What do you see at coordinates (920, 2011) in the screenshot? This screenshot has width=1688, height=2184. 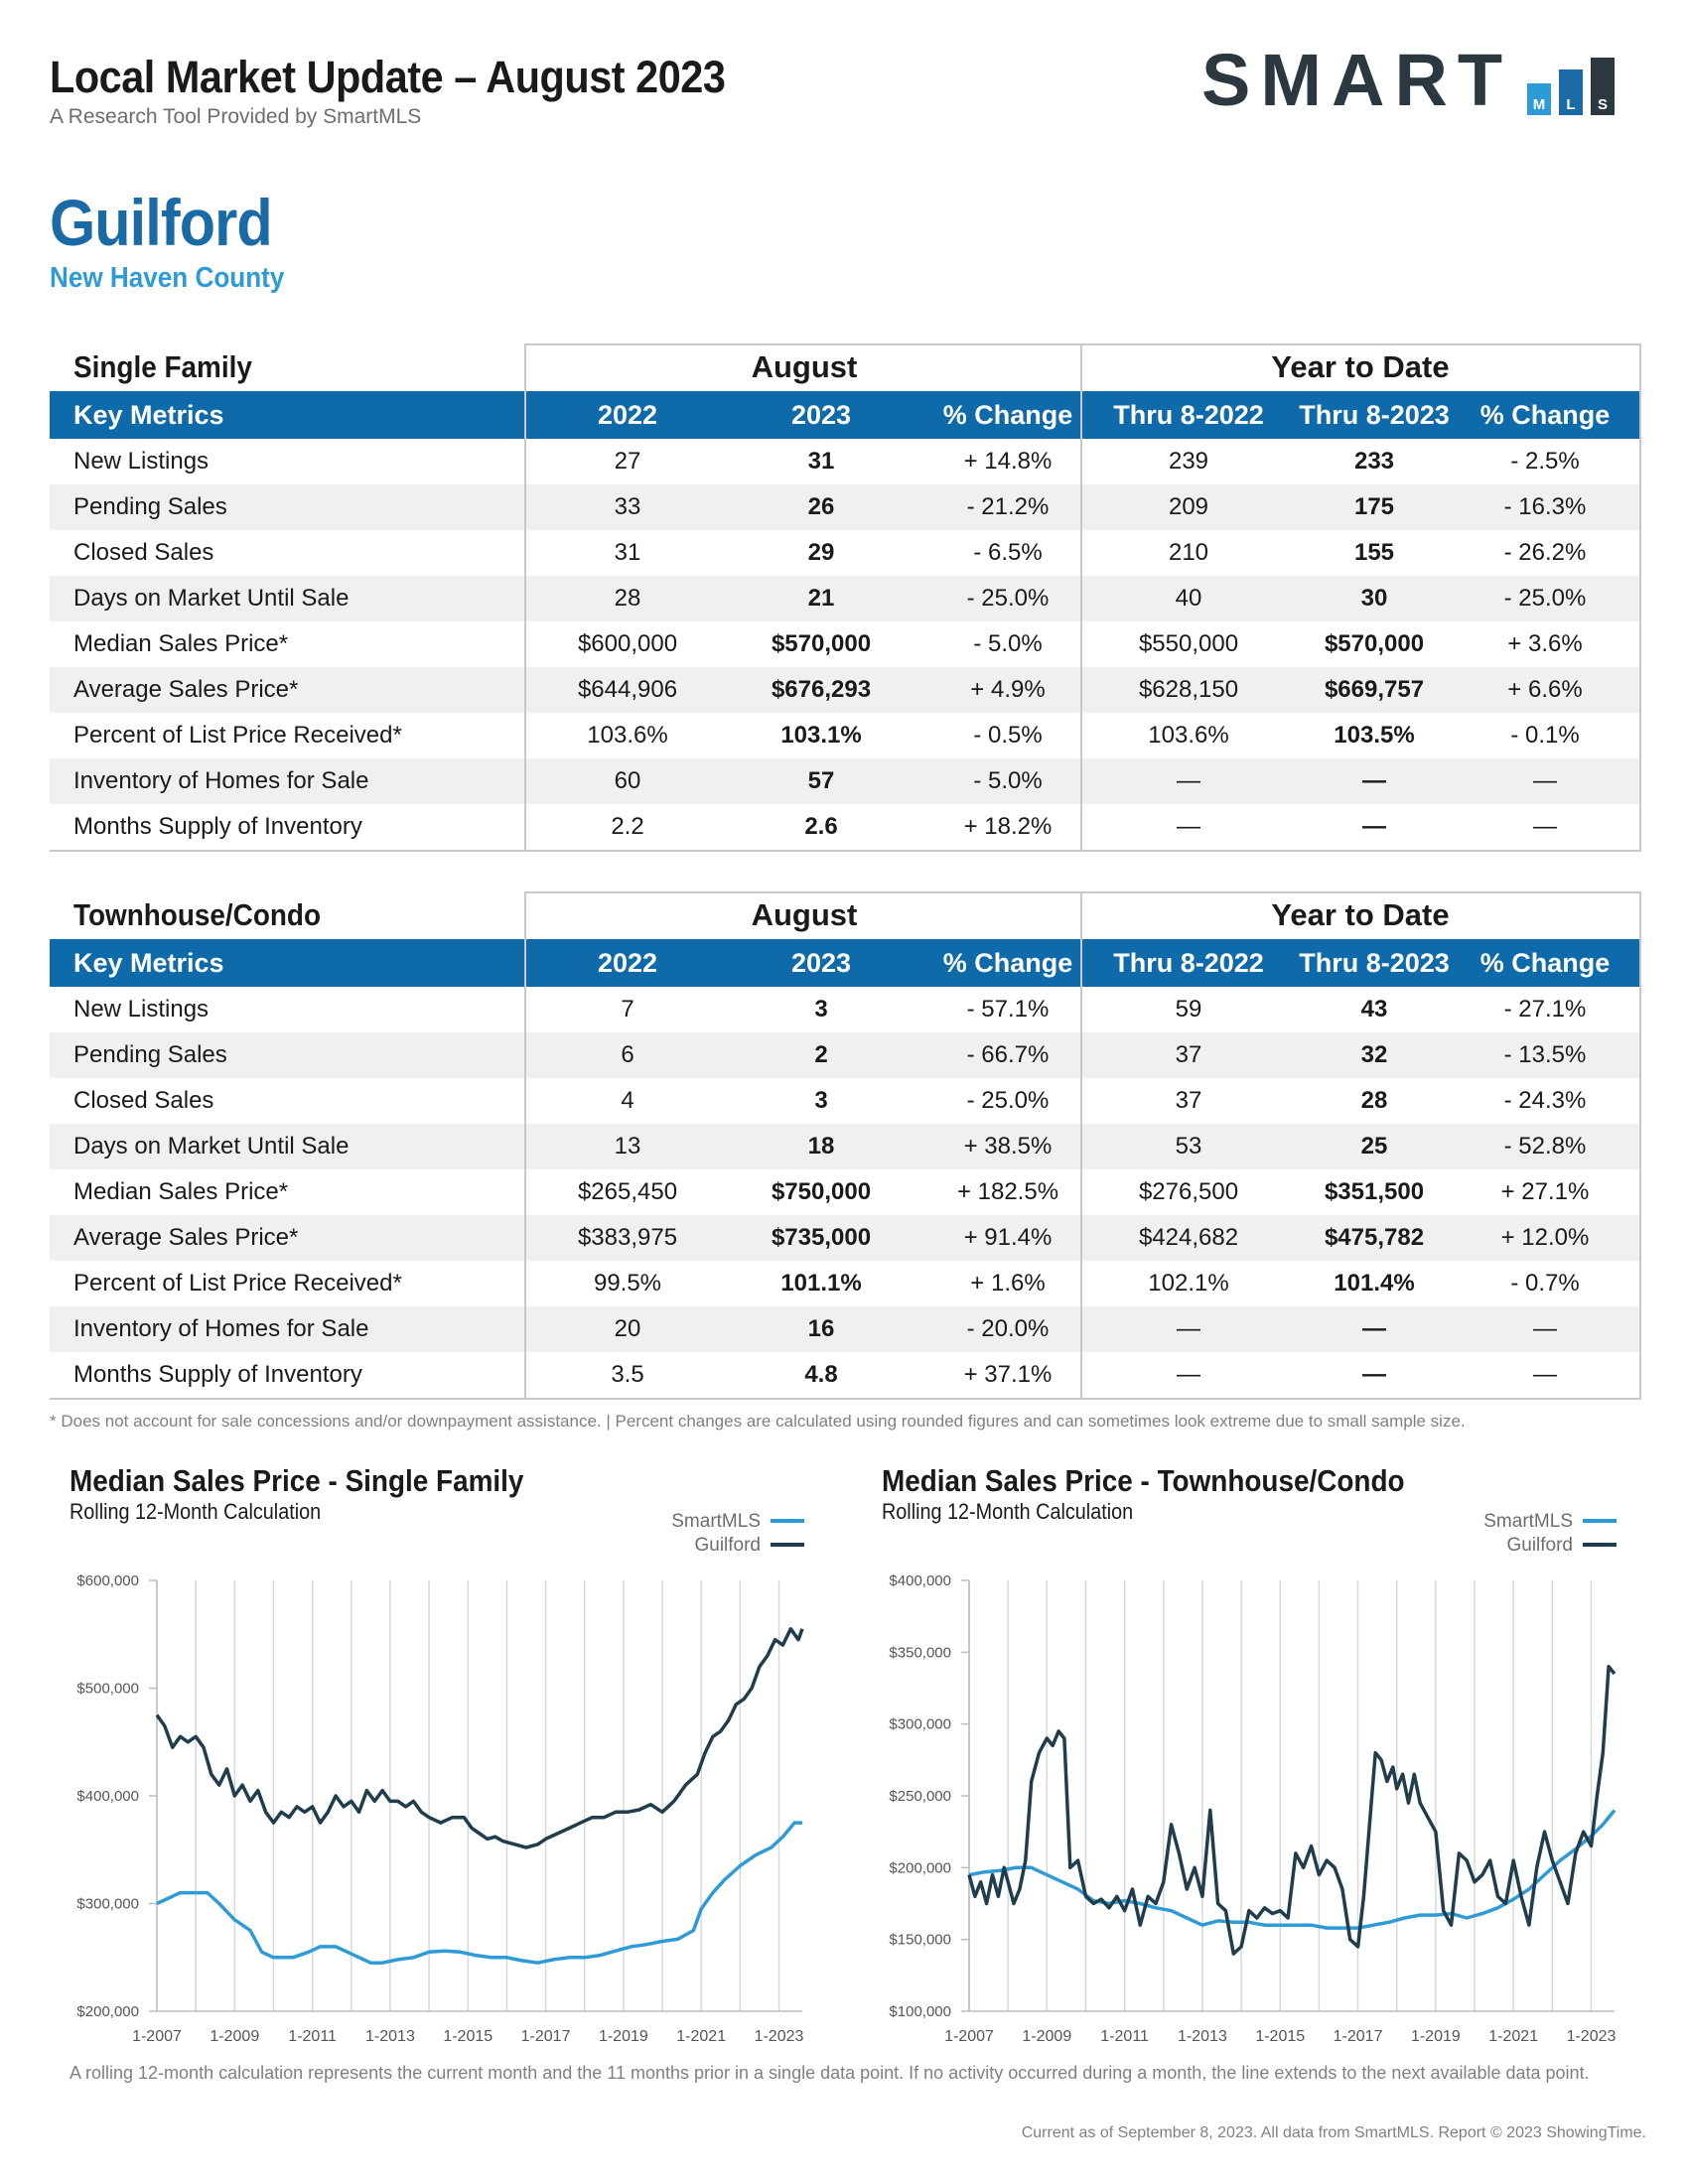 I see `y-tick-label: $100,000` at bounding box center [920, 2011].